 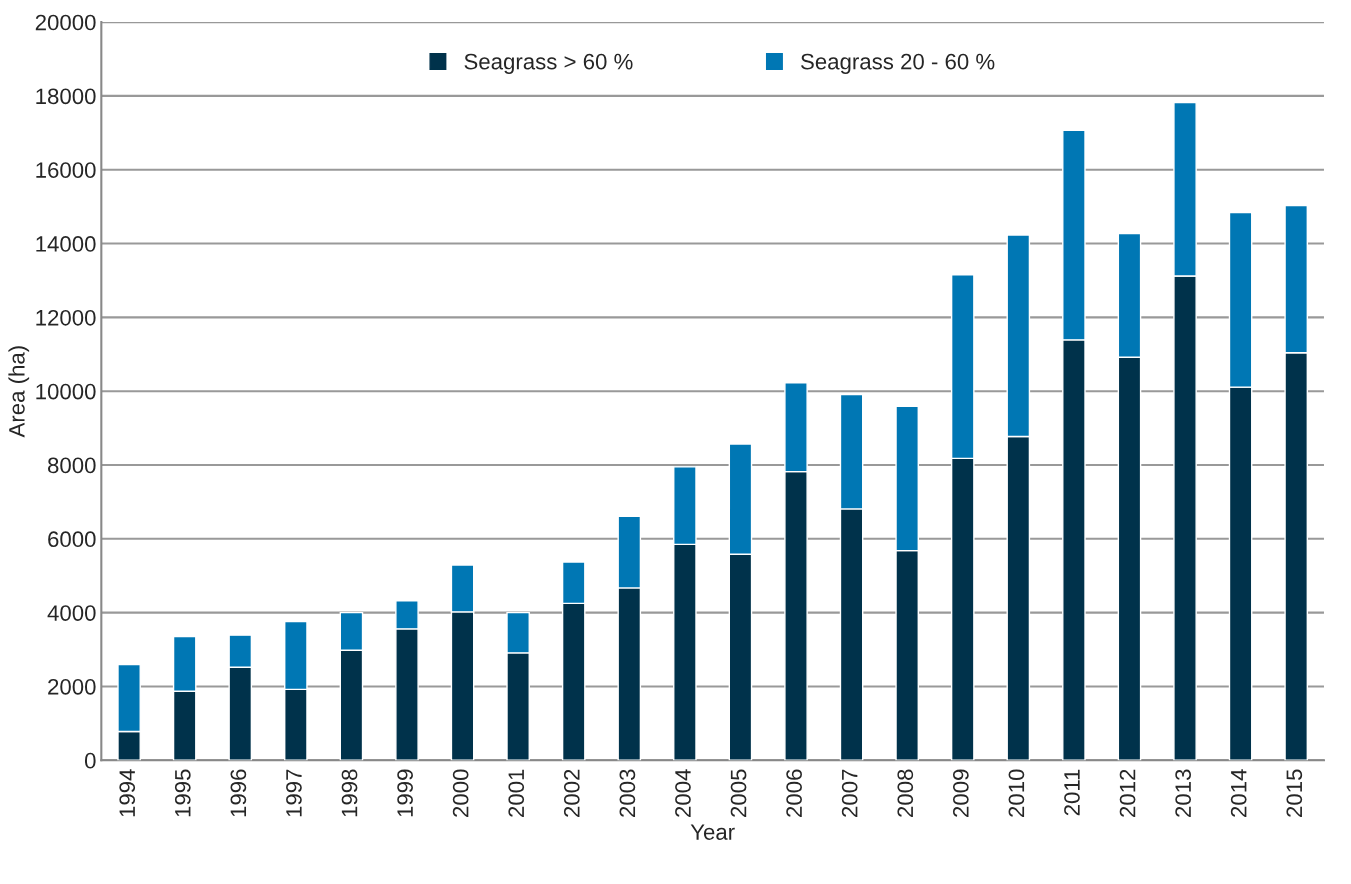 What do you see at coordinates (849, 793) in the screenshot?
I see `x-tick-label: 2007` at bounding box center [849, 793].